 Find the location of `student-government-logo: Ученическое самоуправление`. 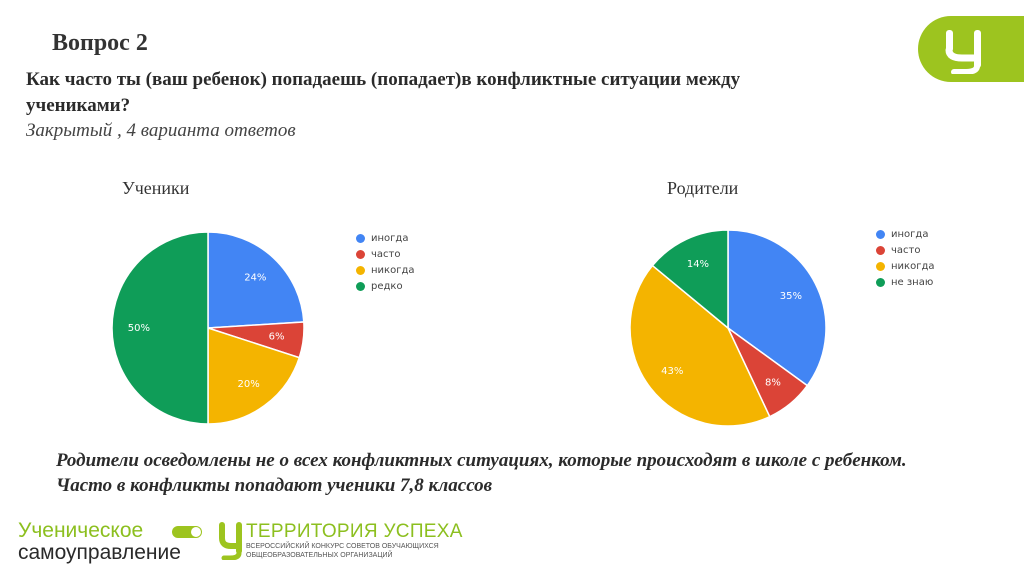

student-government-logo: Ученическое самоуправление is located at coordinates (99, 542).